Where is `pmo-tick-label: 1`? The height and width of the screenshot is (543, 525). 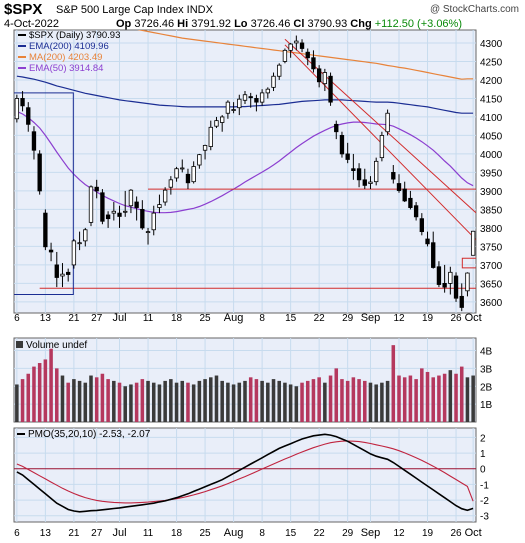
pmo-tick-label: 1 is located at coordinates (483, 454).